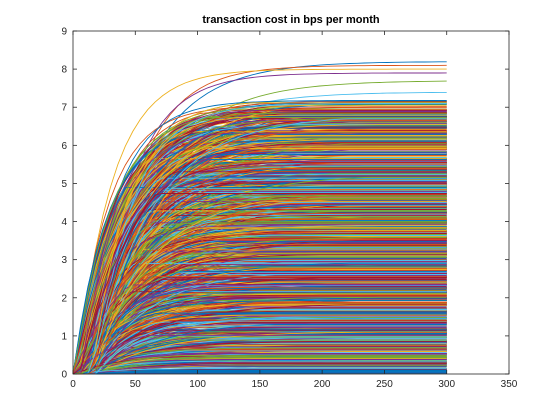 Image resolution: width=560 pixels, height=420 pixels. I want to click on x-tick-label: 100, so click(197, 384).